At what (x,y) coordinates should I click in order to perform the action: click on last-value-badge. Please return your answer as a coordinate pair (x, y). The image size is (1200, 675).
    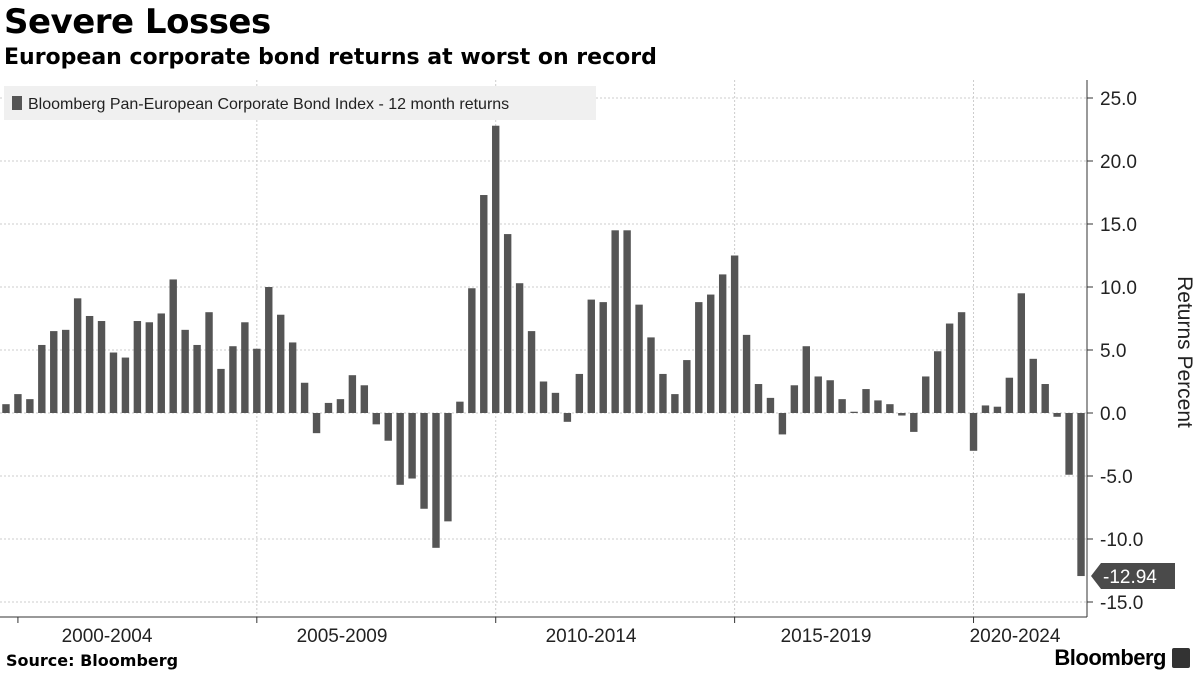
    Looking at the image, I should click on (1133, 576).